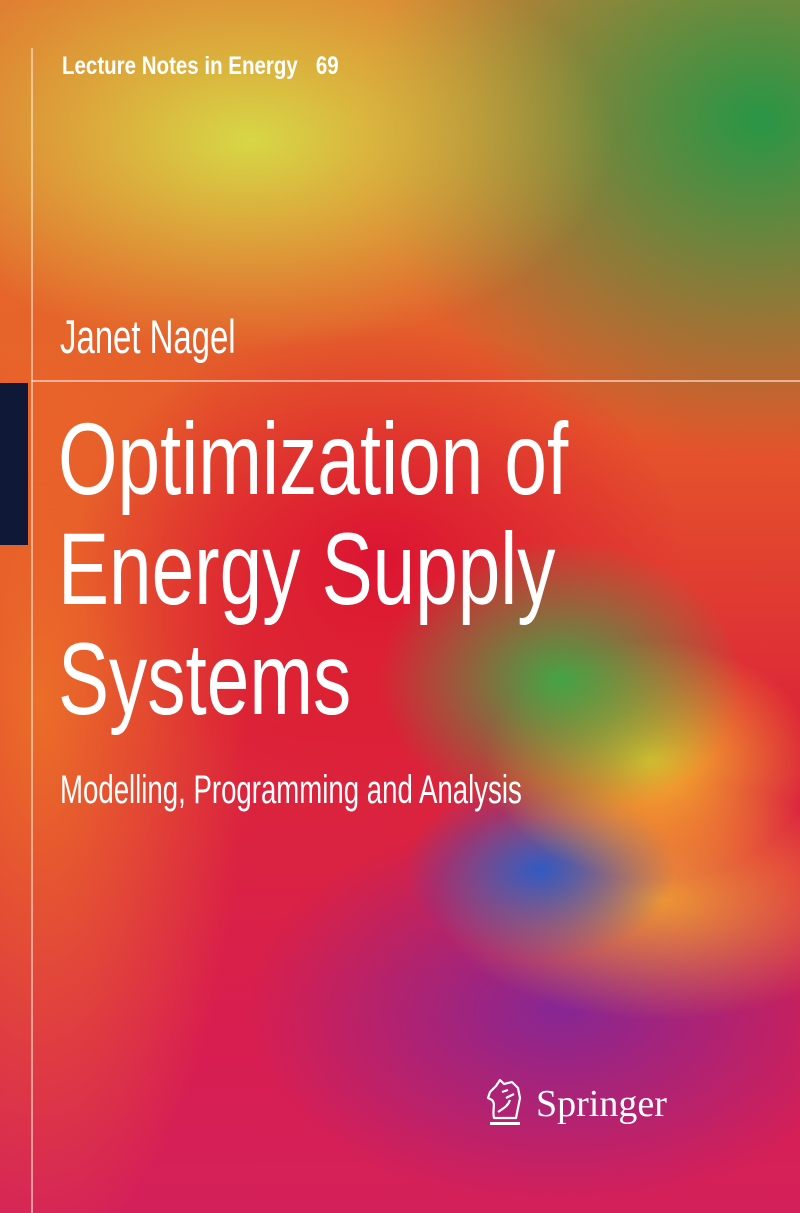 The image size is (800, 1213). What do you see at coordinates (180, 66) in the screenshot?
I see `series-name: Lecture Notes in Energy` at bounding box center [180, 66].